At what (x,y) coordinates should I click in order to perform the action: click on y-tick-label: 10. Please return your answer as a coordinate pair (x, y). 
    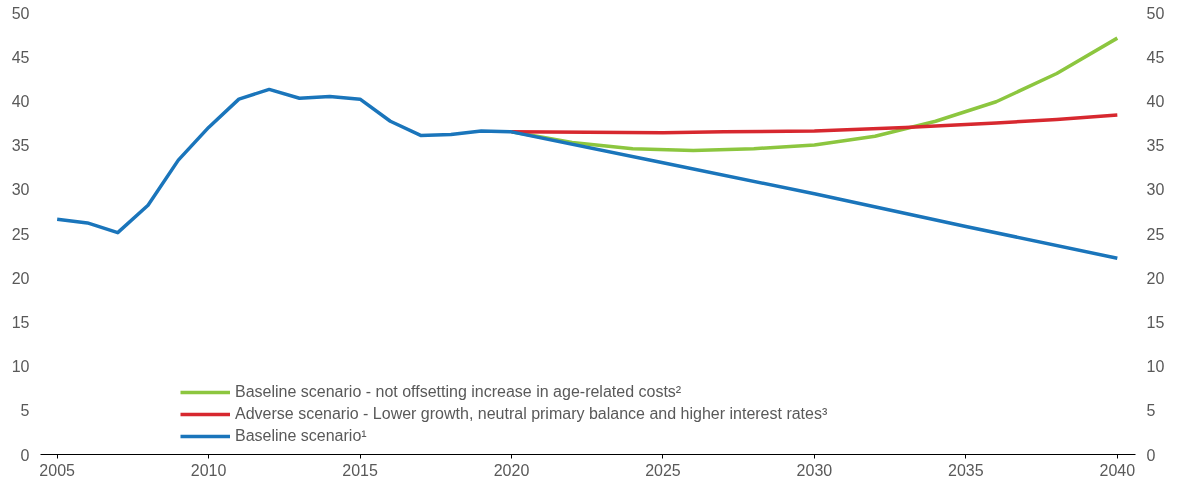
    Looking at the image, I should click on (20, 367).